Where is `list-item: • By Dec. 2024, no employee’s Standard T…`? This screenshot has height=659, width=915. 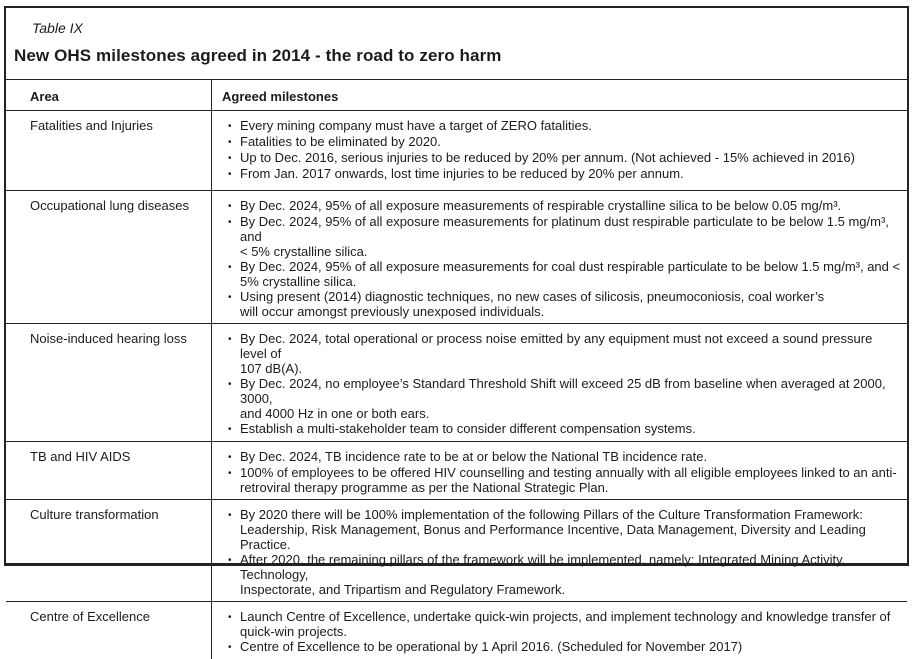 list-item: • By Dec. 2024, no employee’s Standard T… is located at coordinates (556, 398).